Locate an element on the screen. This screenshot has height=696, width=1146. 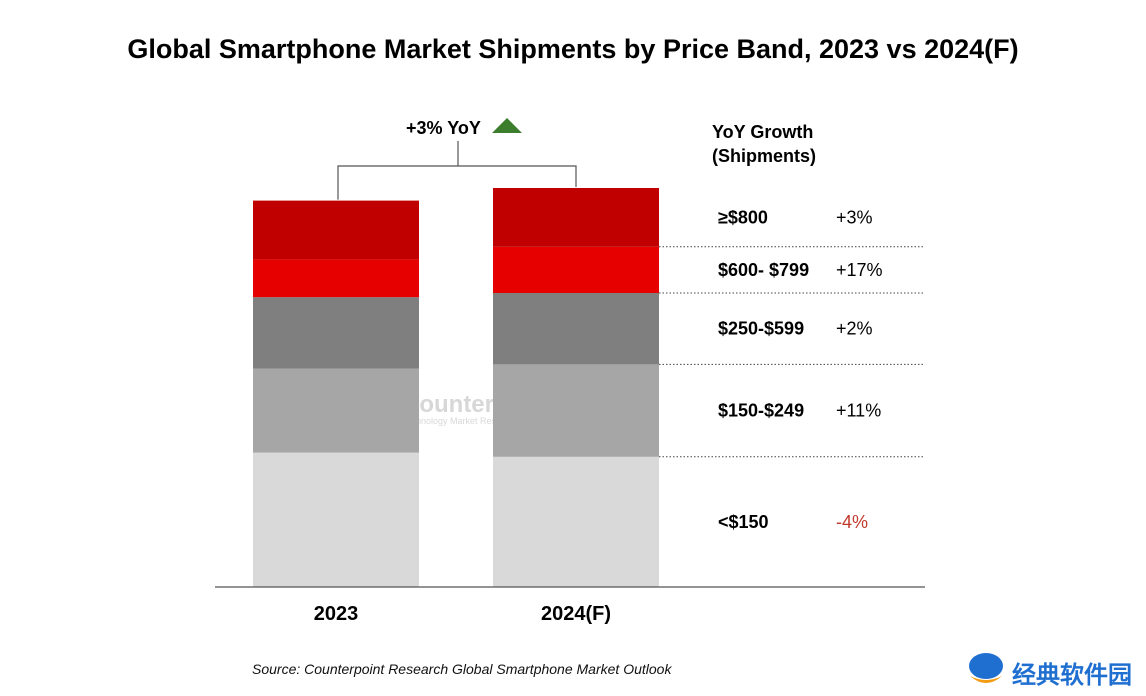
site-name: 经典软件园 is located at coordinates (1072, 675).